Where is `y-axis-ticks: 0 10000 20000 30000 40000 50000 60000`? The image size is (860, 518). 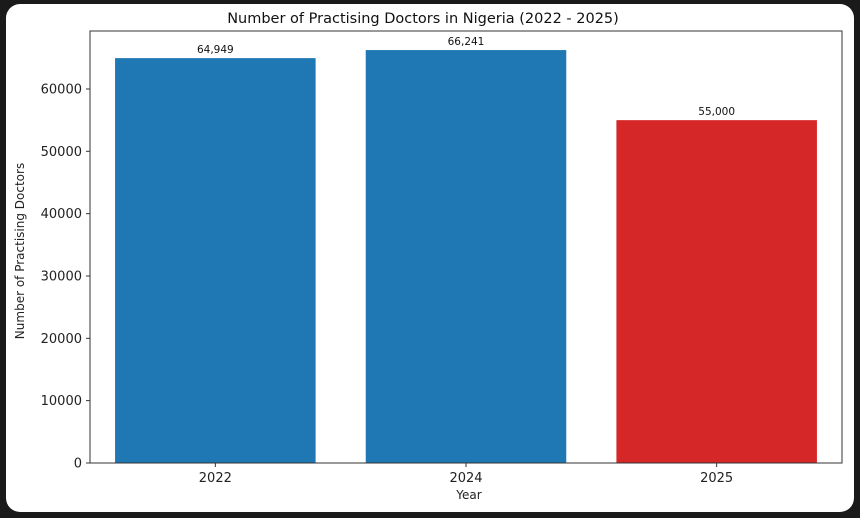
y-axis-ticks: 0 10000 20000 30000 40000 50000 60000 is located at coordinates (65, 277).